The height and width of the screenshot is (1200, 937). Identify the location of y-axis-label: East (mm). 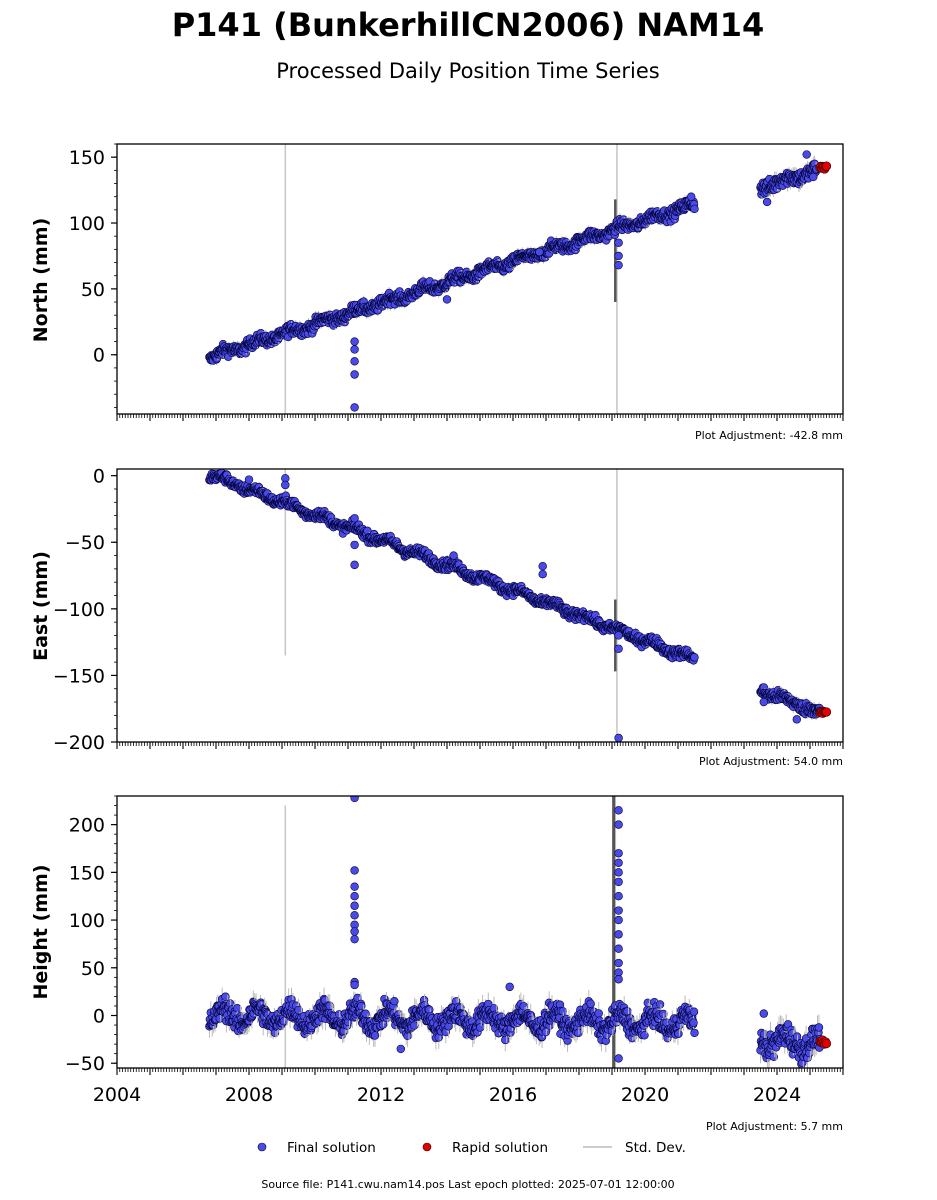
(41, 606).